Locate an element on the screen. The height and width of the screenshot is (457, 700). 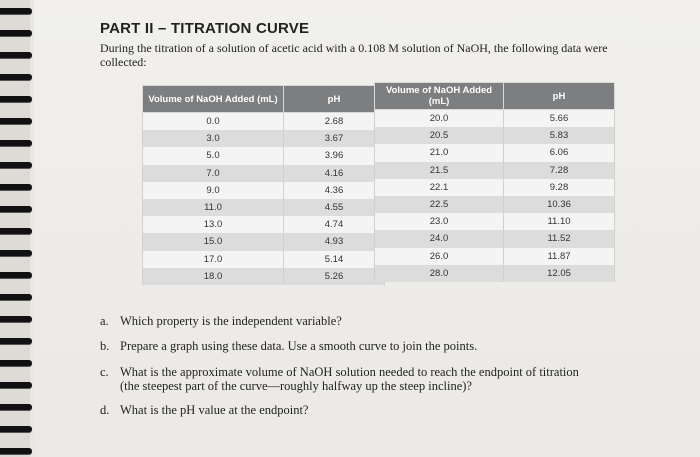
ph-cell: 3.96 is located at coordinates (334, 156).